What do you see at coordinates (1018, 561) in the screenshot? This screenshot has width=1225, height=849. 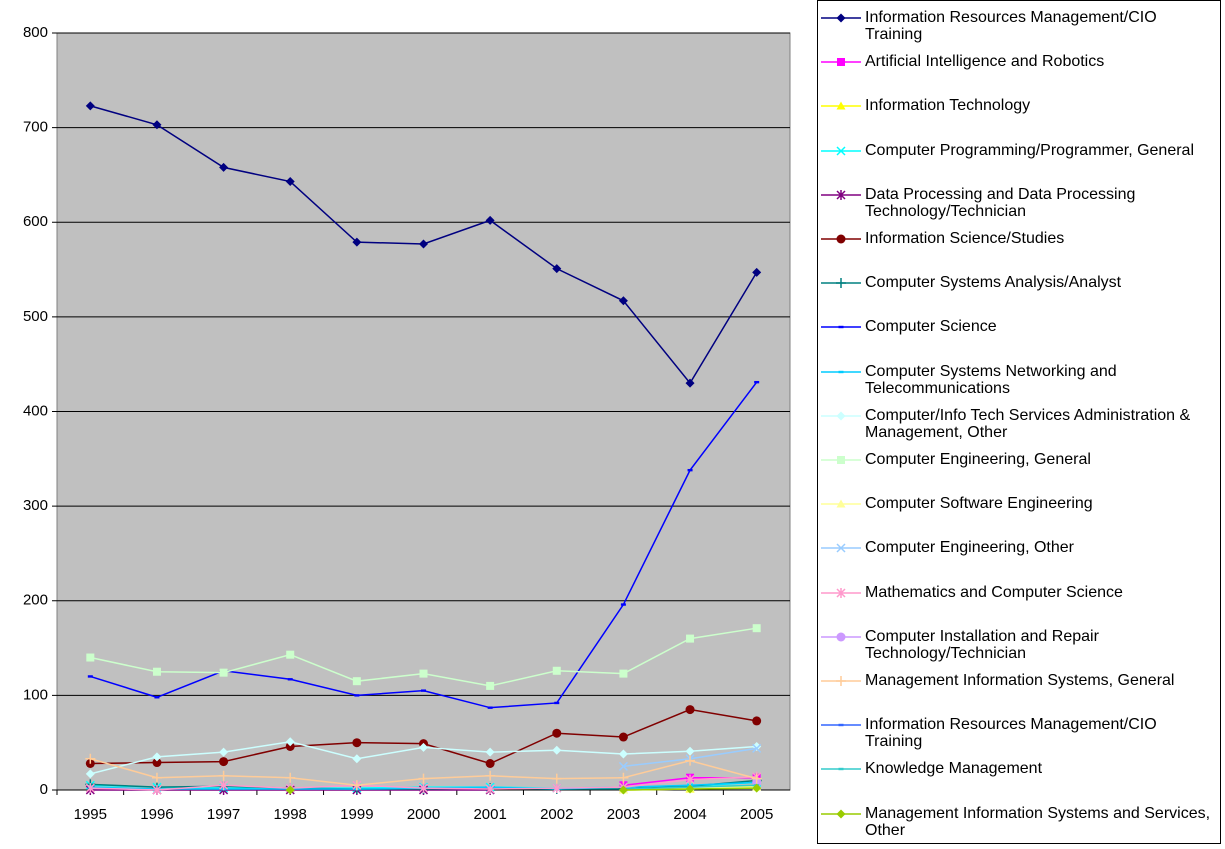 I see `legend-entry: Computer Engineering, Other` at bounding box center [1018, 561].